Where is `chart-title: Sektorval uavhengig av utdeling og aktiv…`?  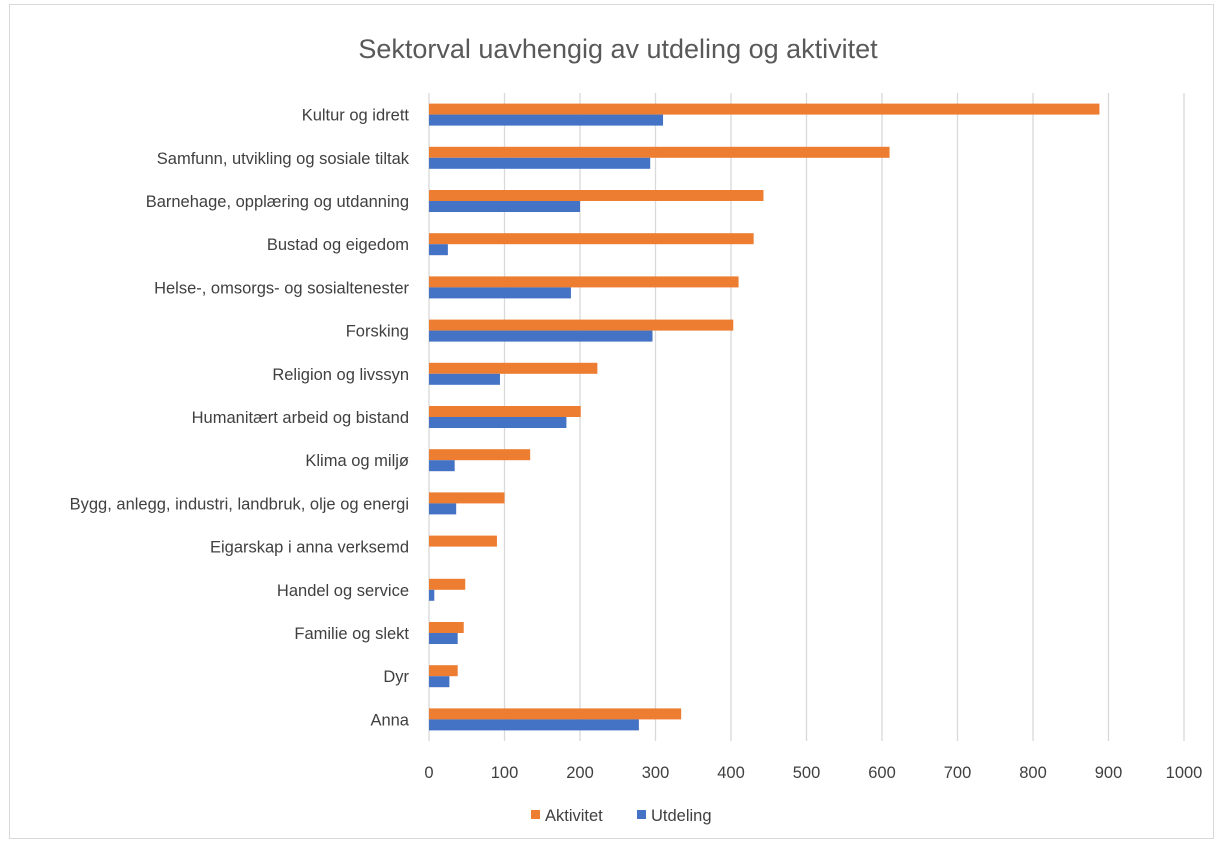 chart-title: Sektorval uavhengig av utdeling og aktiv… is located at coordinates (618, 49).